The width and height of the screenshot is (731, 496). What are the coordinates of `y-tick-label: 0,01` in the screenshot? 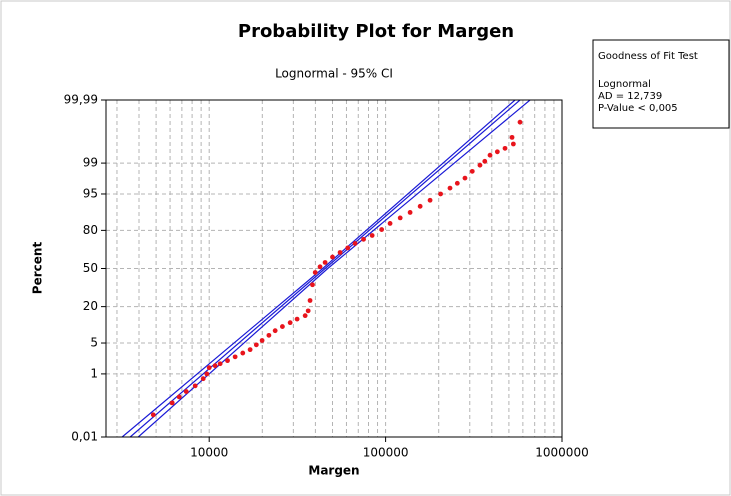 It's located at (84, 437).